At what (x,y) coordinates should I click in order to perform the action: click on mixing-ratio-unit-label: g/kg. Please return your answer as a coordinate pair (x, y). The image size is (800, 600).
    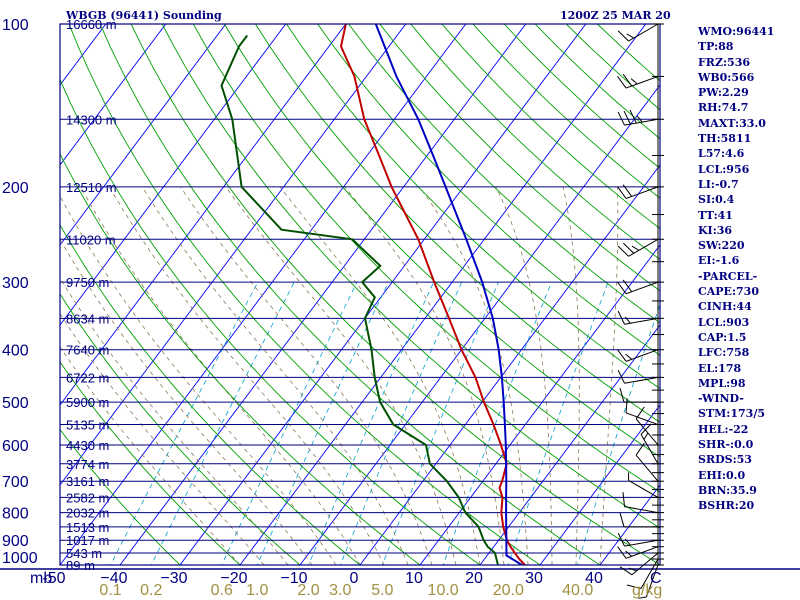
    Looking at the image, I should click on (647, 590).